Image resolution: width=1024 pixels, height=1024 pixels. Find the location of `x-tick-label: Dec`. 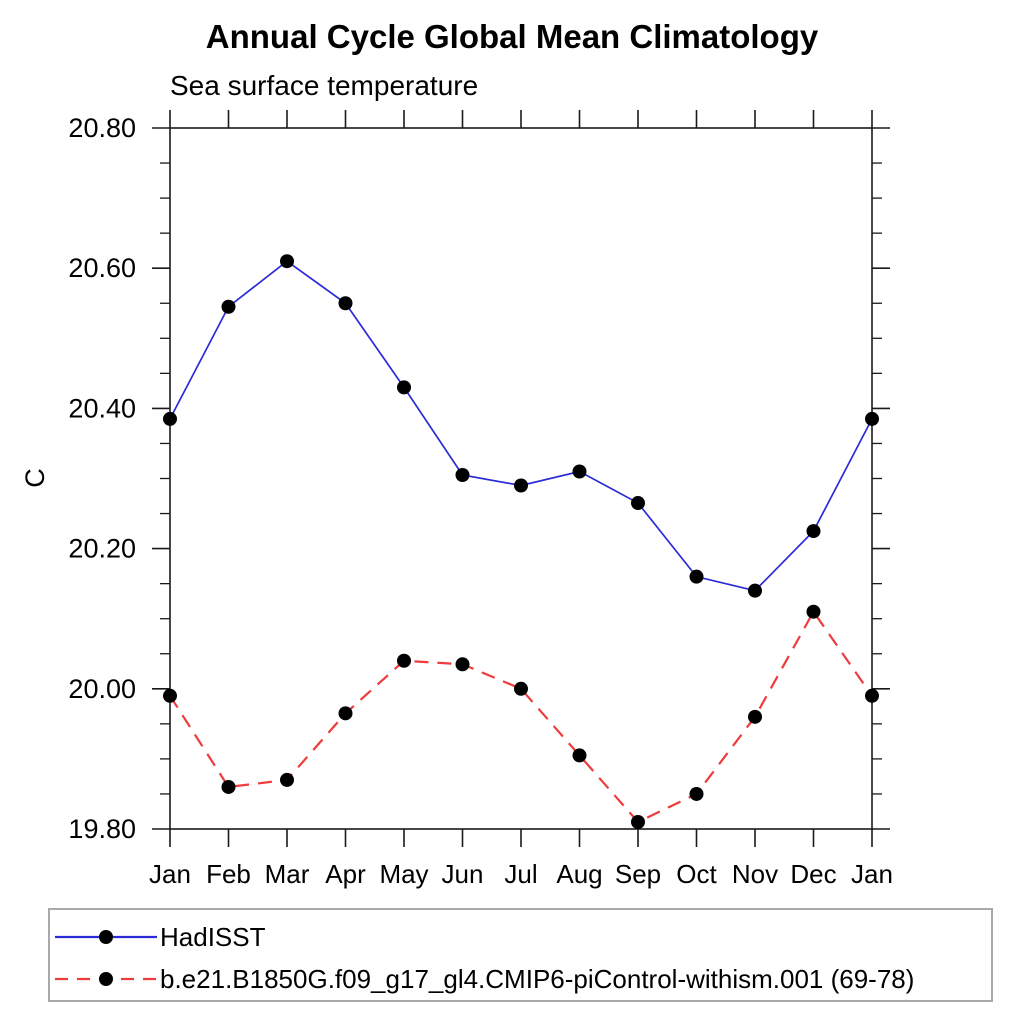

x-tick-label: Dec is located at coordinates (813, 874).